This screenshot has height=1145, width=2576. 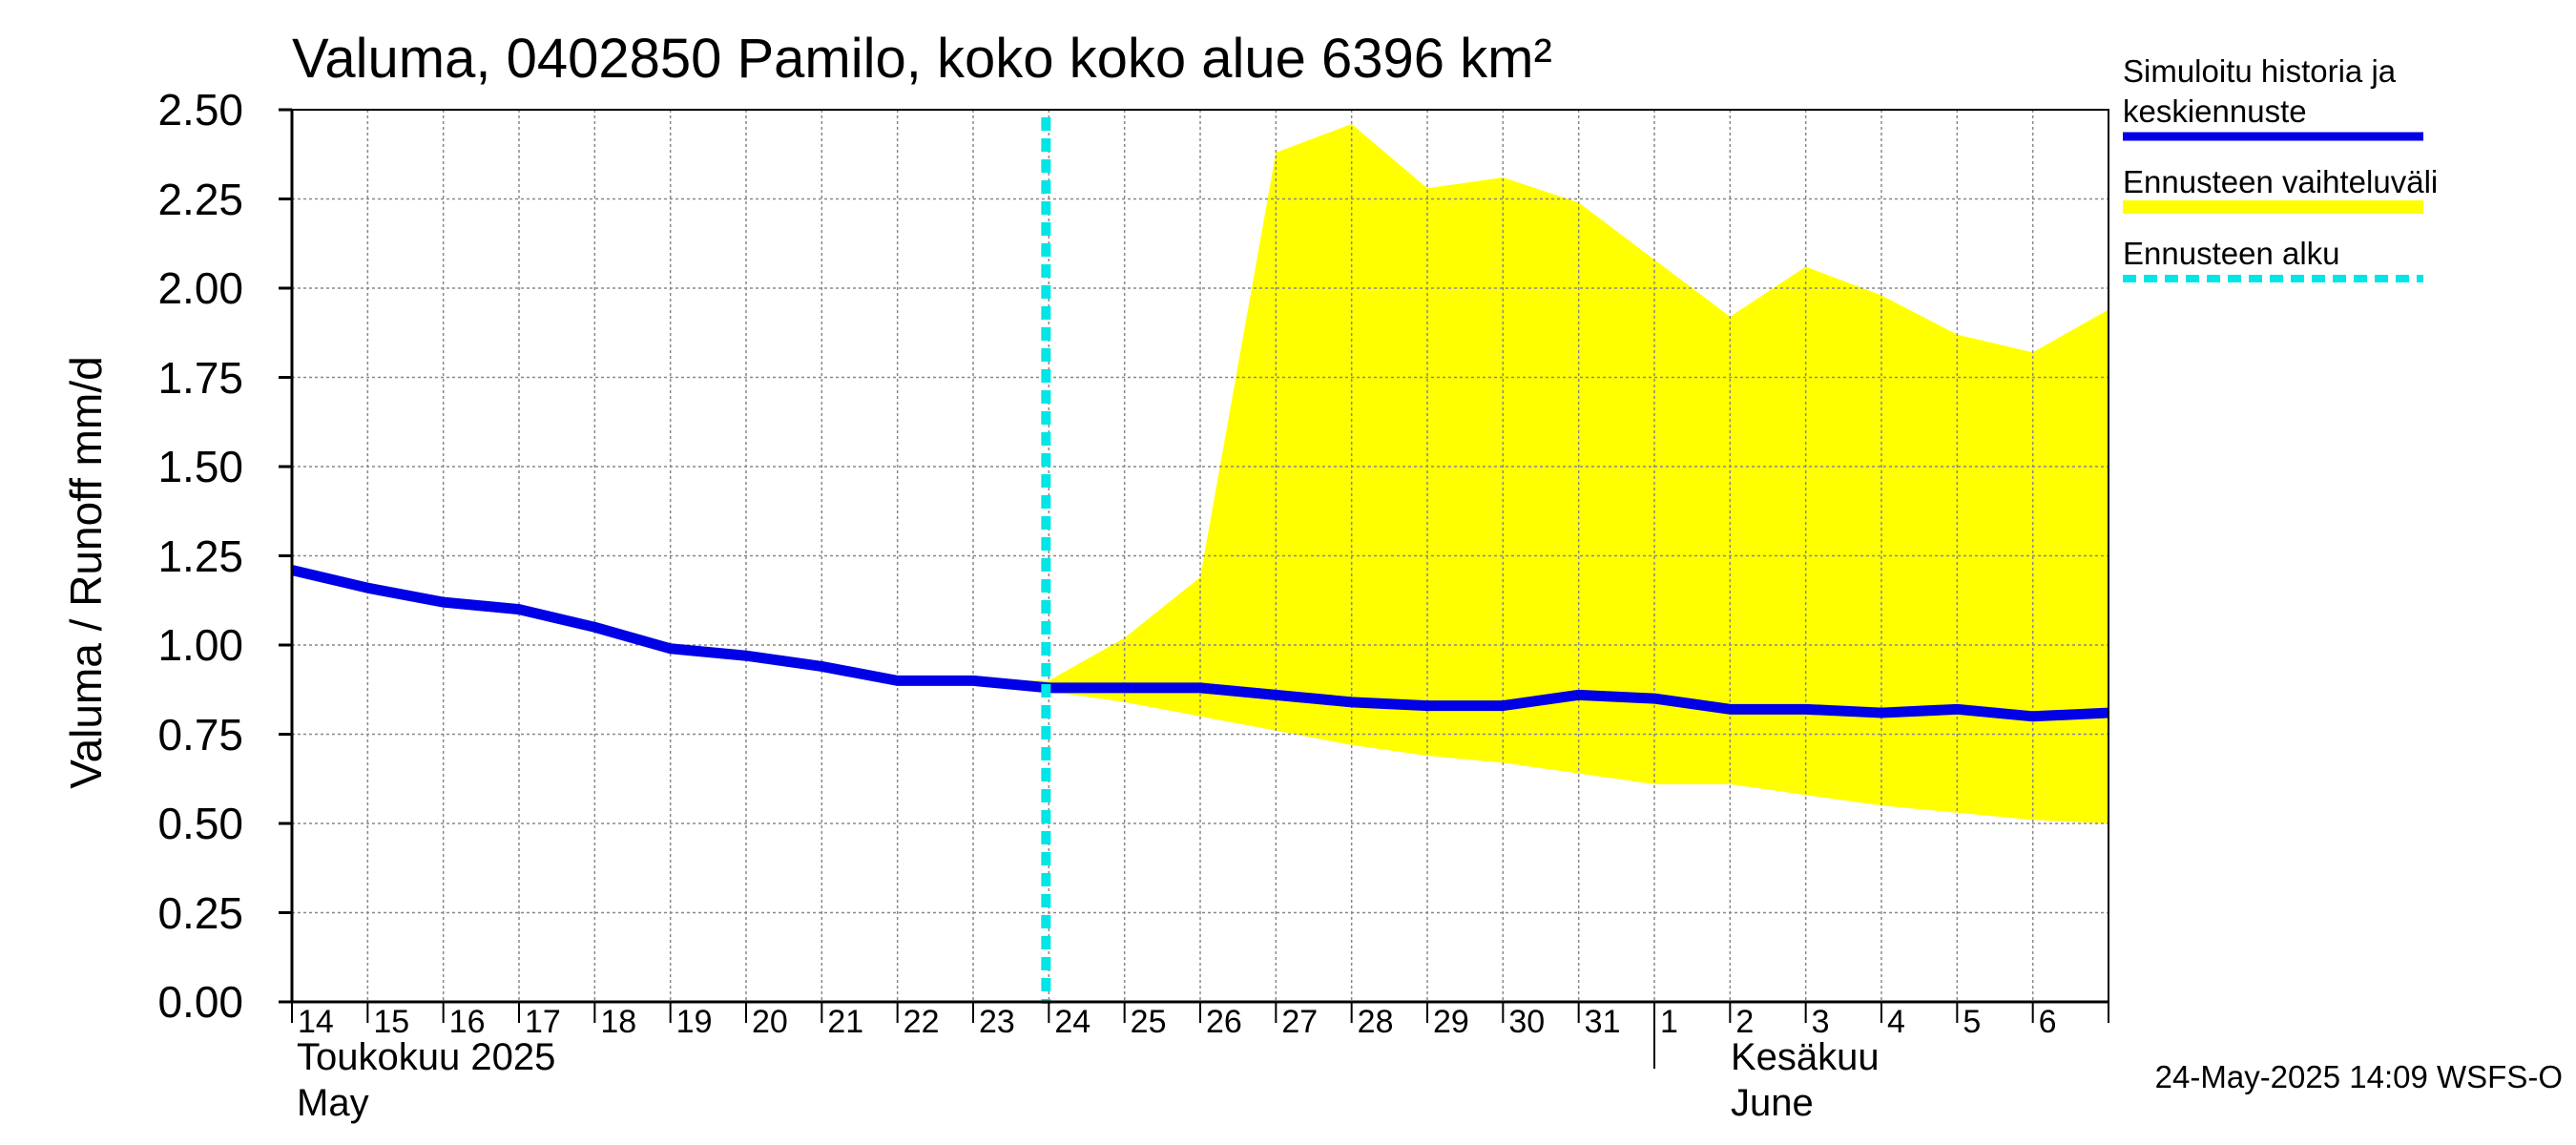 I want to click on x-tick-label: 5, so click(x=1972, y=1022).